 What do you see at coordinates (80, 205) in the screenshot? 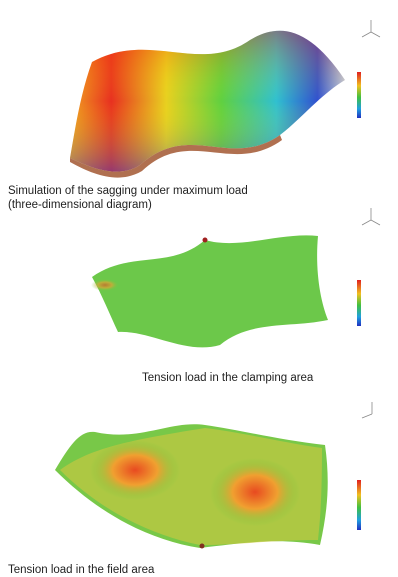
I see `caption: (three-dimensional diagram)` at bounding box center [80, 205].